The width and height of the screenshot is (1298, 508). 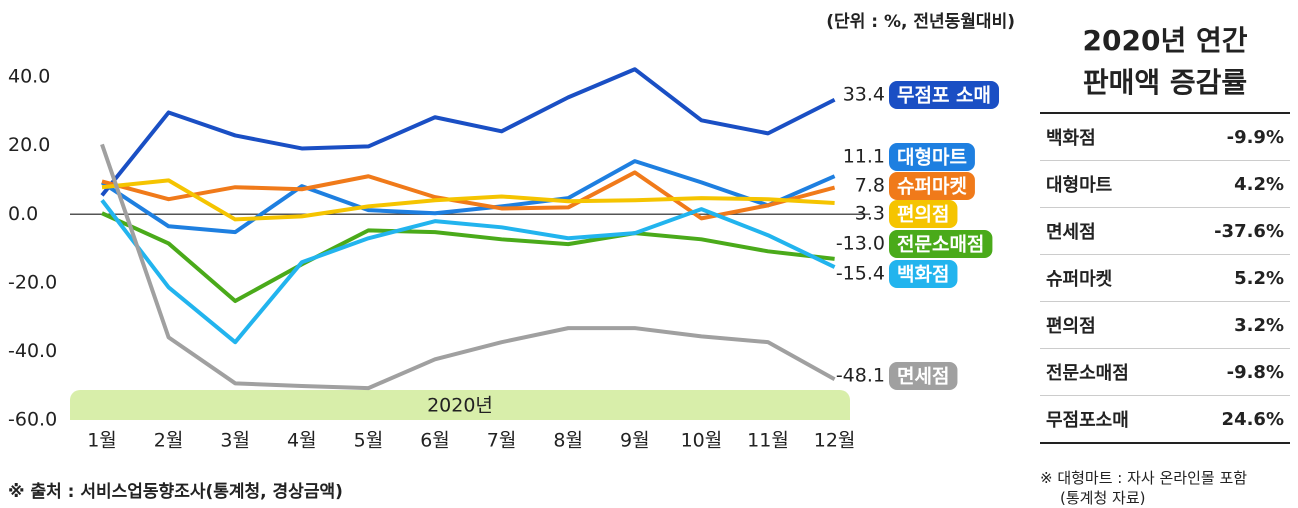 I want to click on year-band, so click(x=460, y=412).